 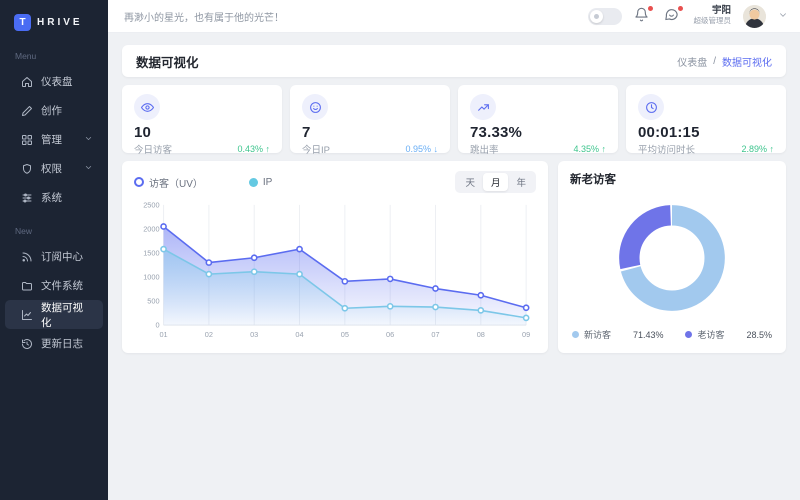 I want to click on stat-change: 2.89% ↑, so click(x=757, y=149).